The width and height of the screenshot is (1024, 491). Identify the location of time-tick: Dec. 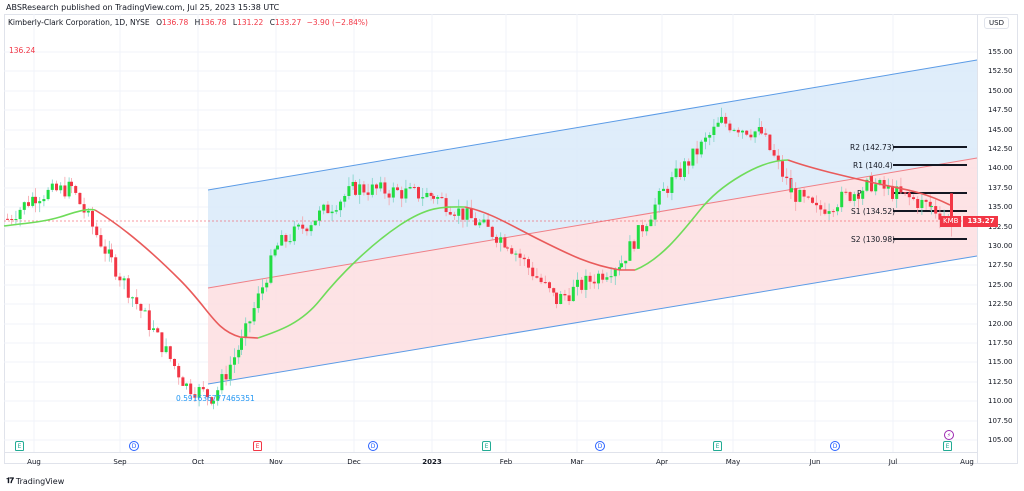
(354, 462).